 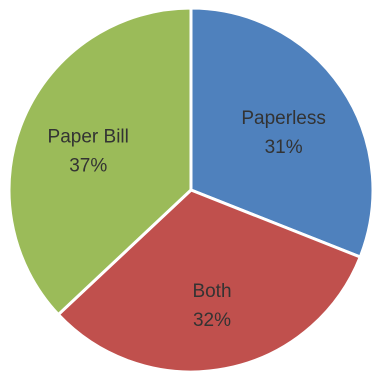 I want to click on slice-label-paper-bill: Paper Bill 37%, so click(x=88, y=152).